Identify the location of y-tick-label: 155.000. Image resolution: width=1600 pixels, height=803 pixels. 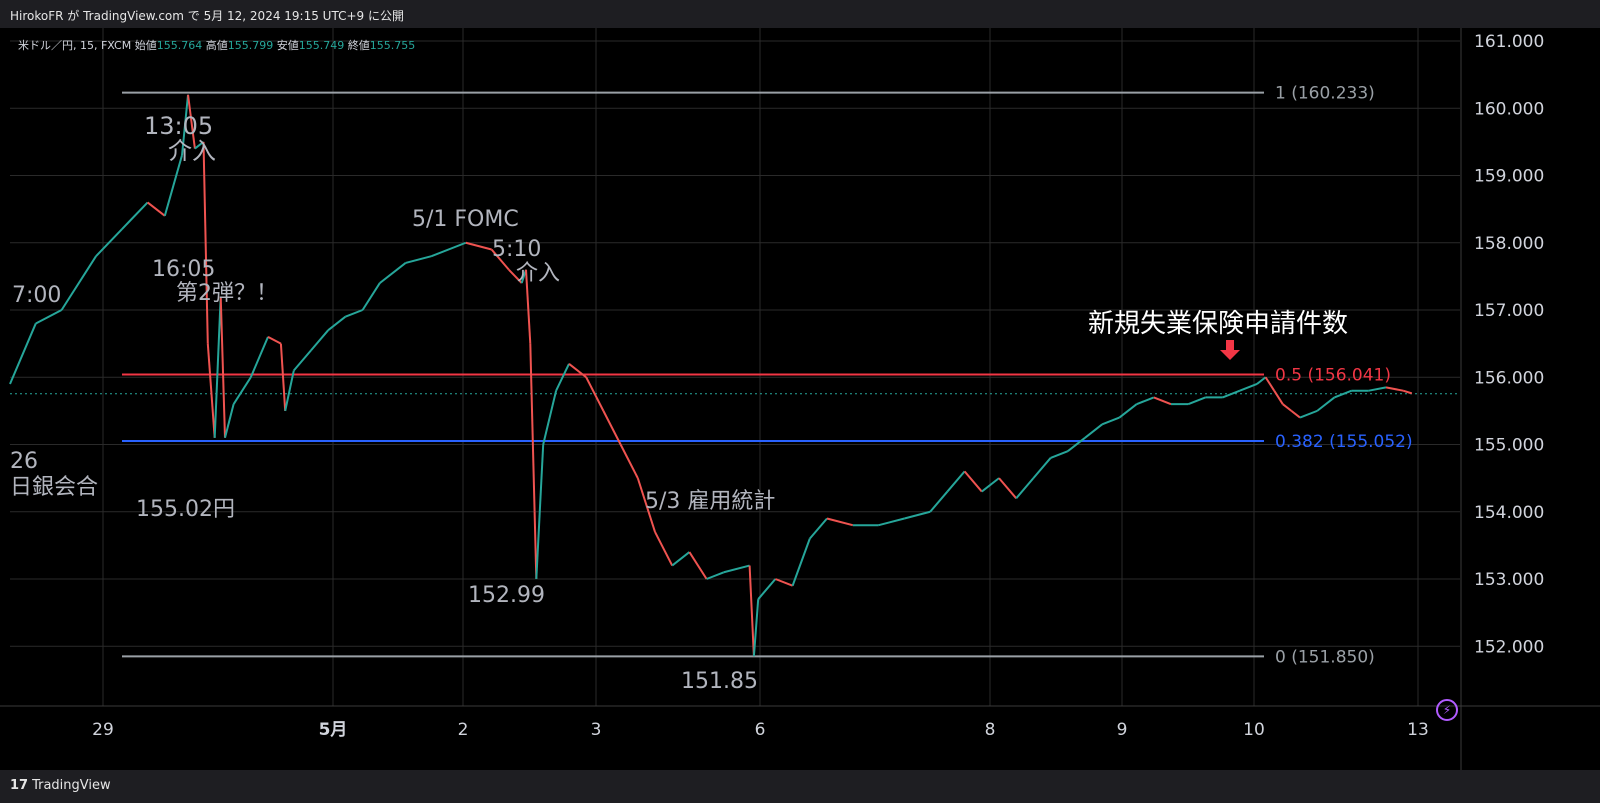
(1509, 446).